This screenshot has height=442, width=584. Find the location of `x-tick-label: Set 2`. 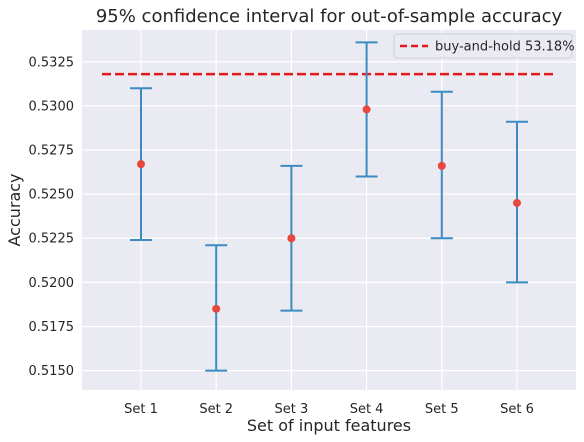

x-tick-label: Set 2 is located at coordinates (216, 409).